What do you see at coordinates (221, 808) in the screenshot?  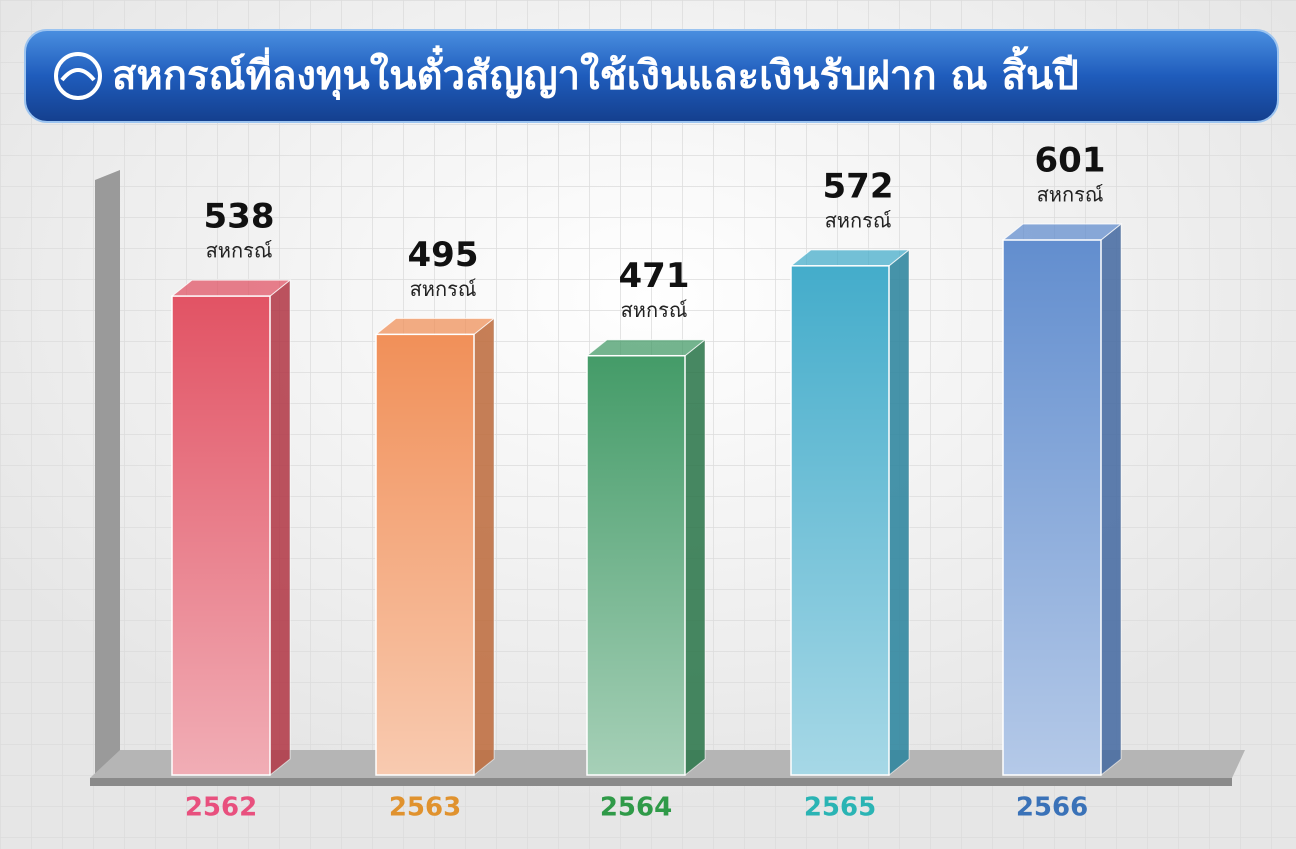 I see `x-tick-label: 2562` at bounding box center [221, 808].